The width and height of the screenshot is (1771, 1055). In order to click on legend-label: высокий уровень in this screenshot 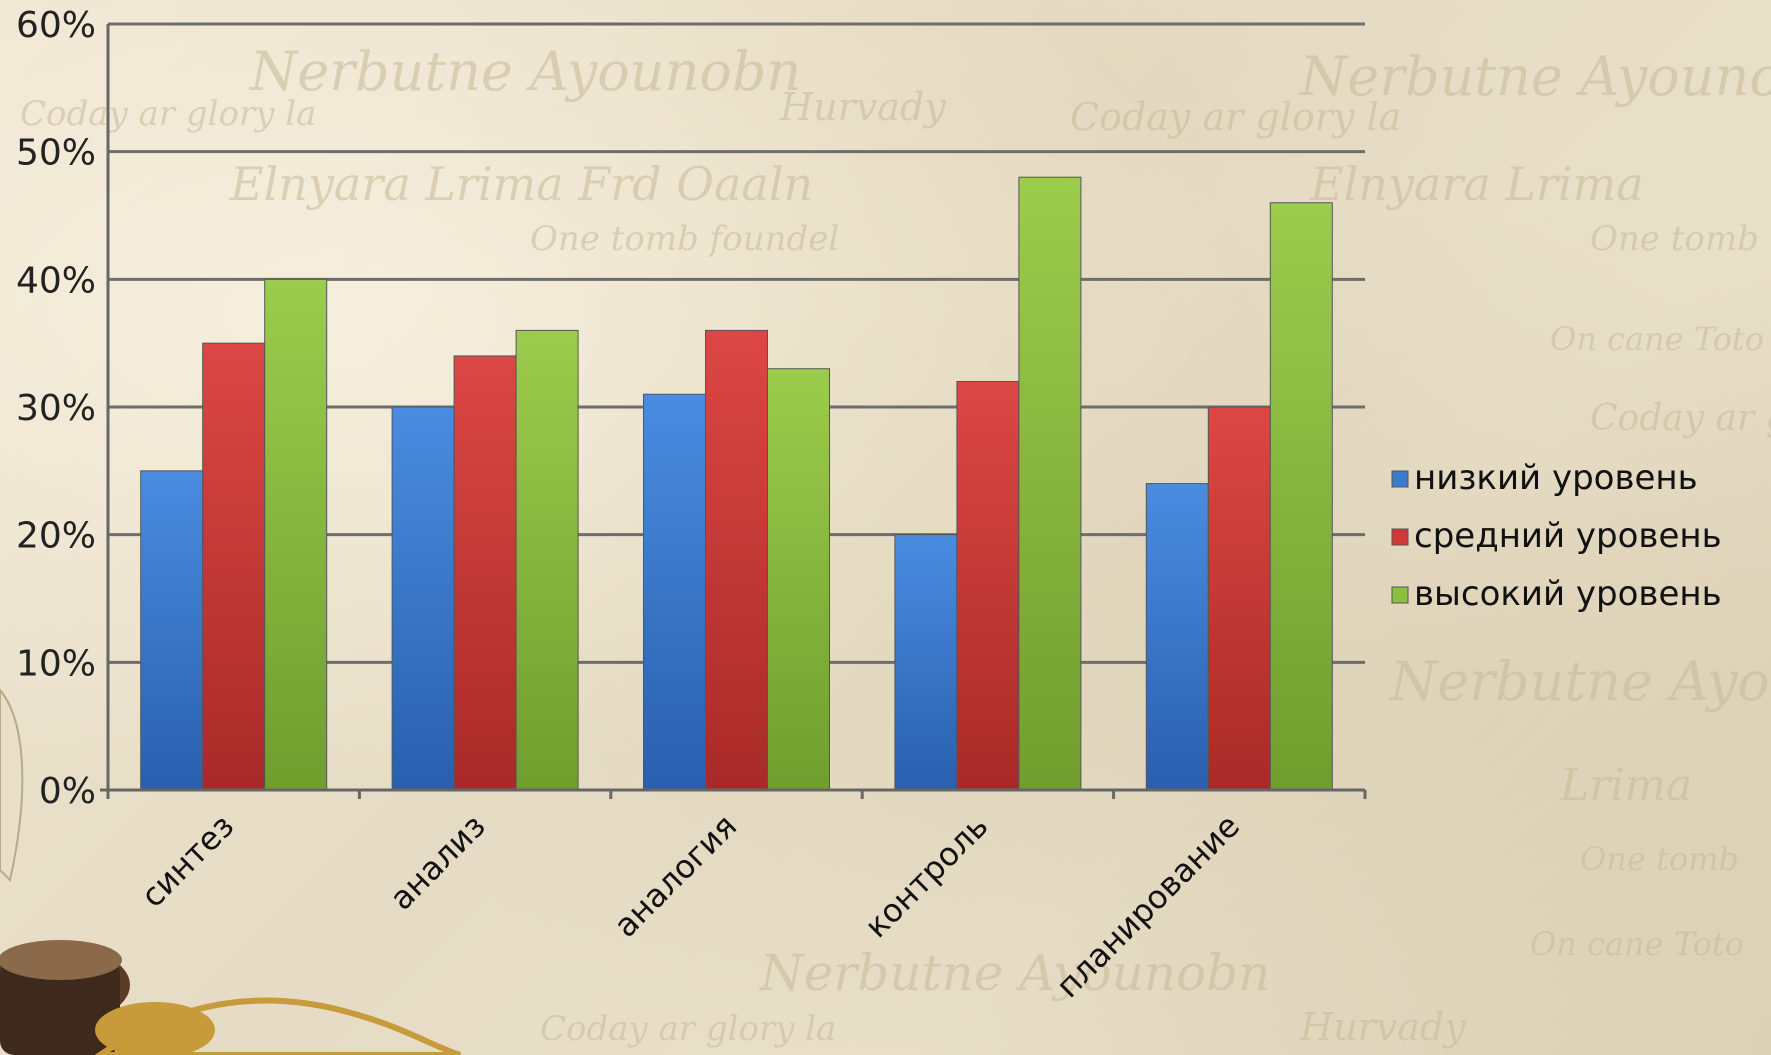, I will do `click(1568, 594)`.